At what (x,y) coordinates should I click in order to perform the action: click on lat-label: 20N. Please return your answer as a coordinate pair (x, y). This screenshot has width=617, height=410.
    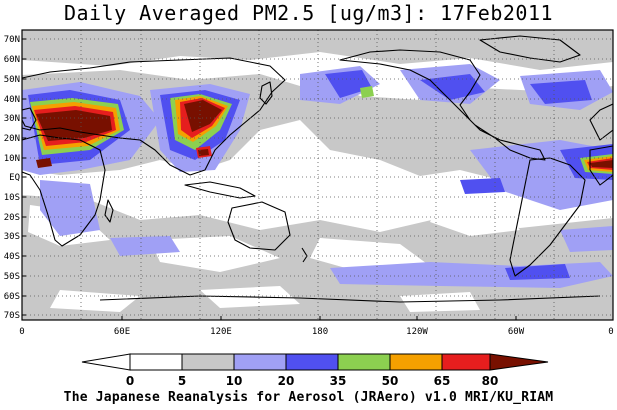
    Looking at the image, I should click on (12, 139).